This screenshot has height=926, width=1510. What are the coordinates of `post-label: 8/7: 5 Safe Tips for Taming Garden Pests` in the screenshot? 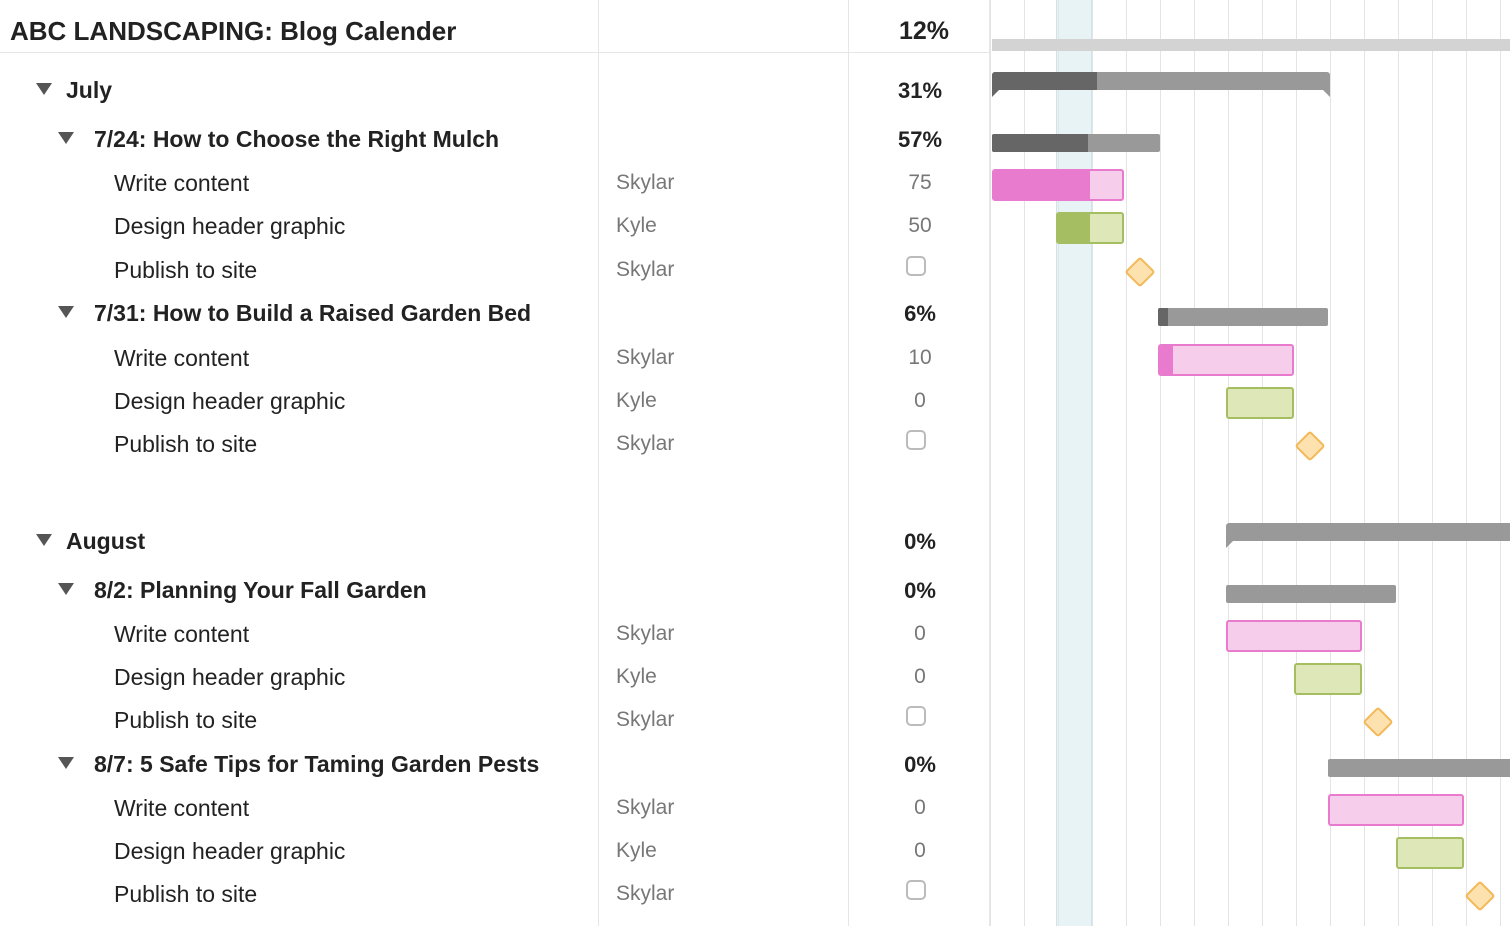 It's located at (317, 764).